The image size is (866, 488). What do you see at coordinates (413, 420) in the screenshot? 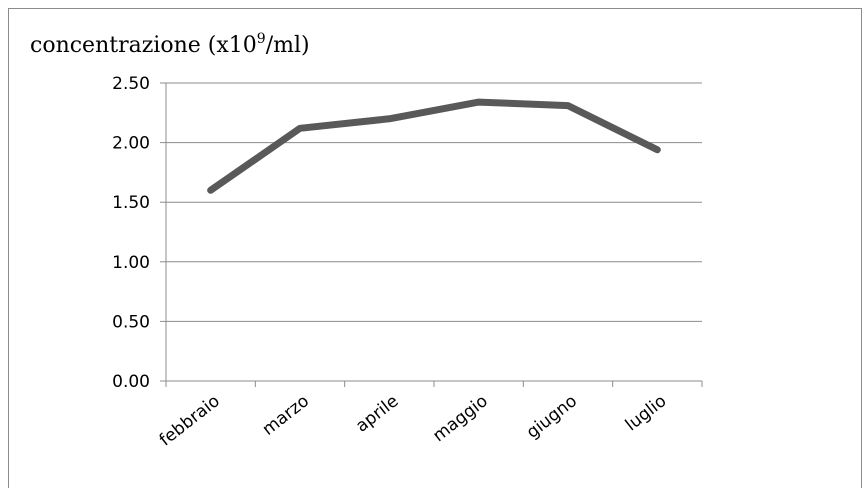
I see `x-tick-labels: febbraio marzo aprile maggio giugno luglio` at bounding box center [413, 420].